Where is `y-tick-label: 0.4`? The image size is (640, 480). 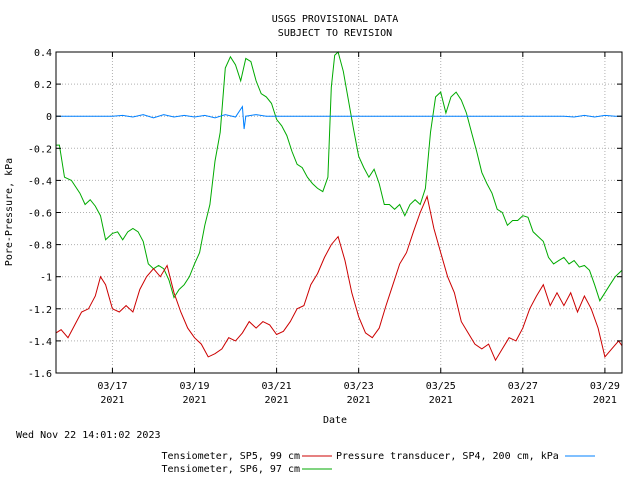 y-tick-label: 0.4 is located at coordinates (43, 53).